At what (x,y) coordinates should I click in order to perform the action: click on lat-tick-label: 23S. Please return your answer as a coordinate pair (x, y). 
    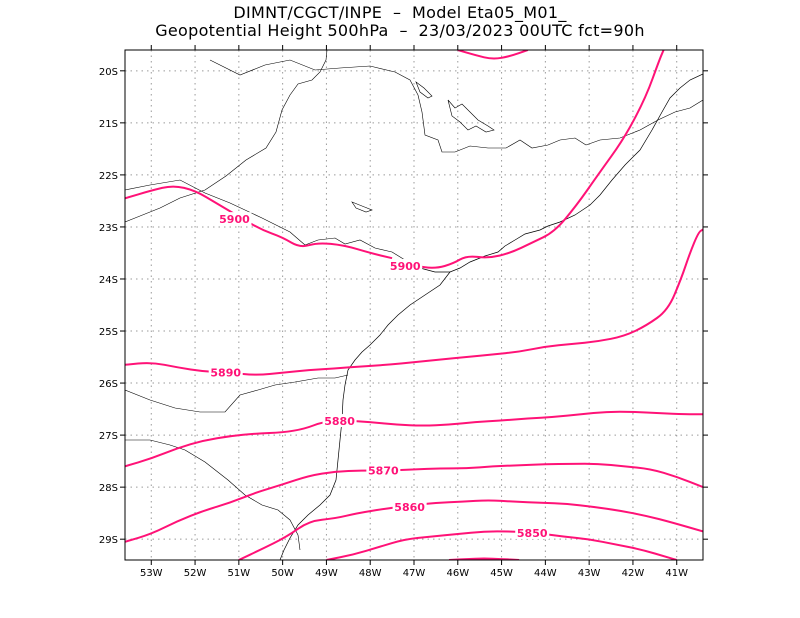
    Looking at the image, I should click on (108, 228).